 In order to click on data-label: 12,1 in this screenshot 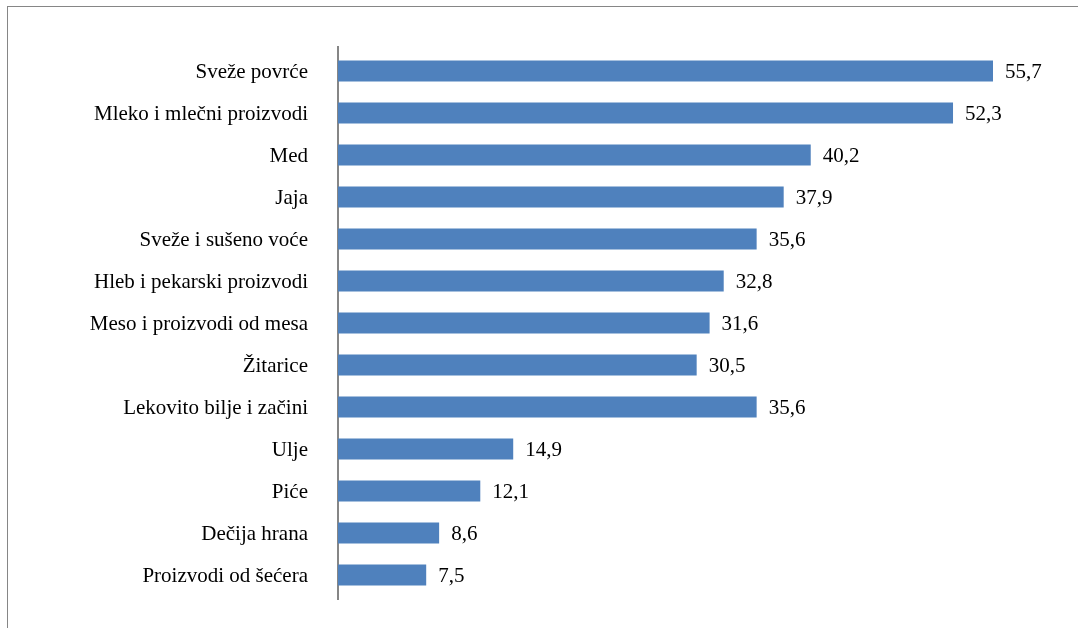, I will do `click(511, 491)`.